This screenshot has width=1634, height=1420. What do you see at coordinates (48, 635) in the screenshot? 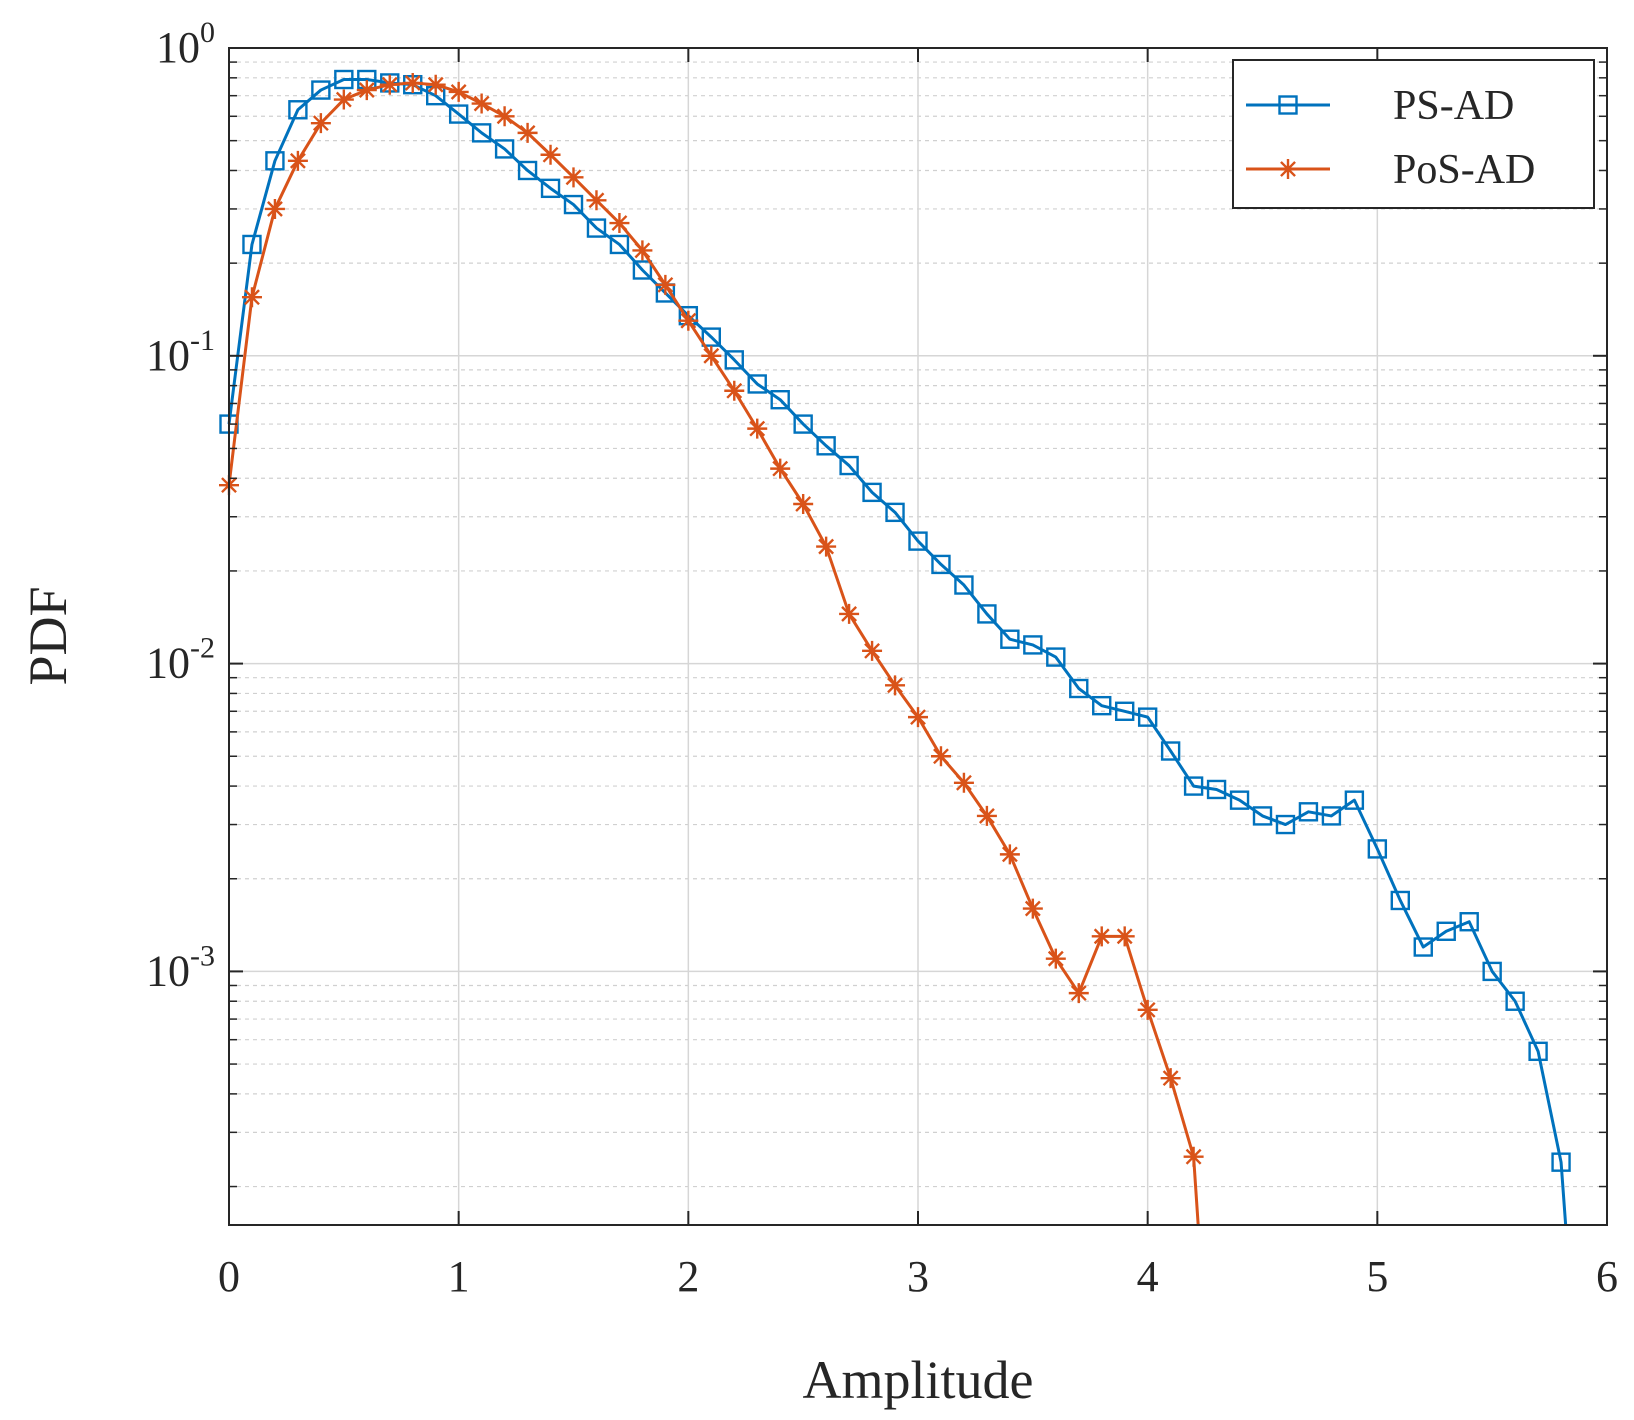
I see `y-axis-label: PDF` at bounding box center [48, 635].